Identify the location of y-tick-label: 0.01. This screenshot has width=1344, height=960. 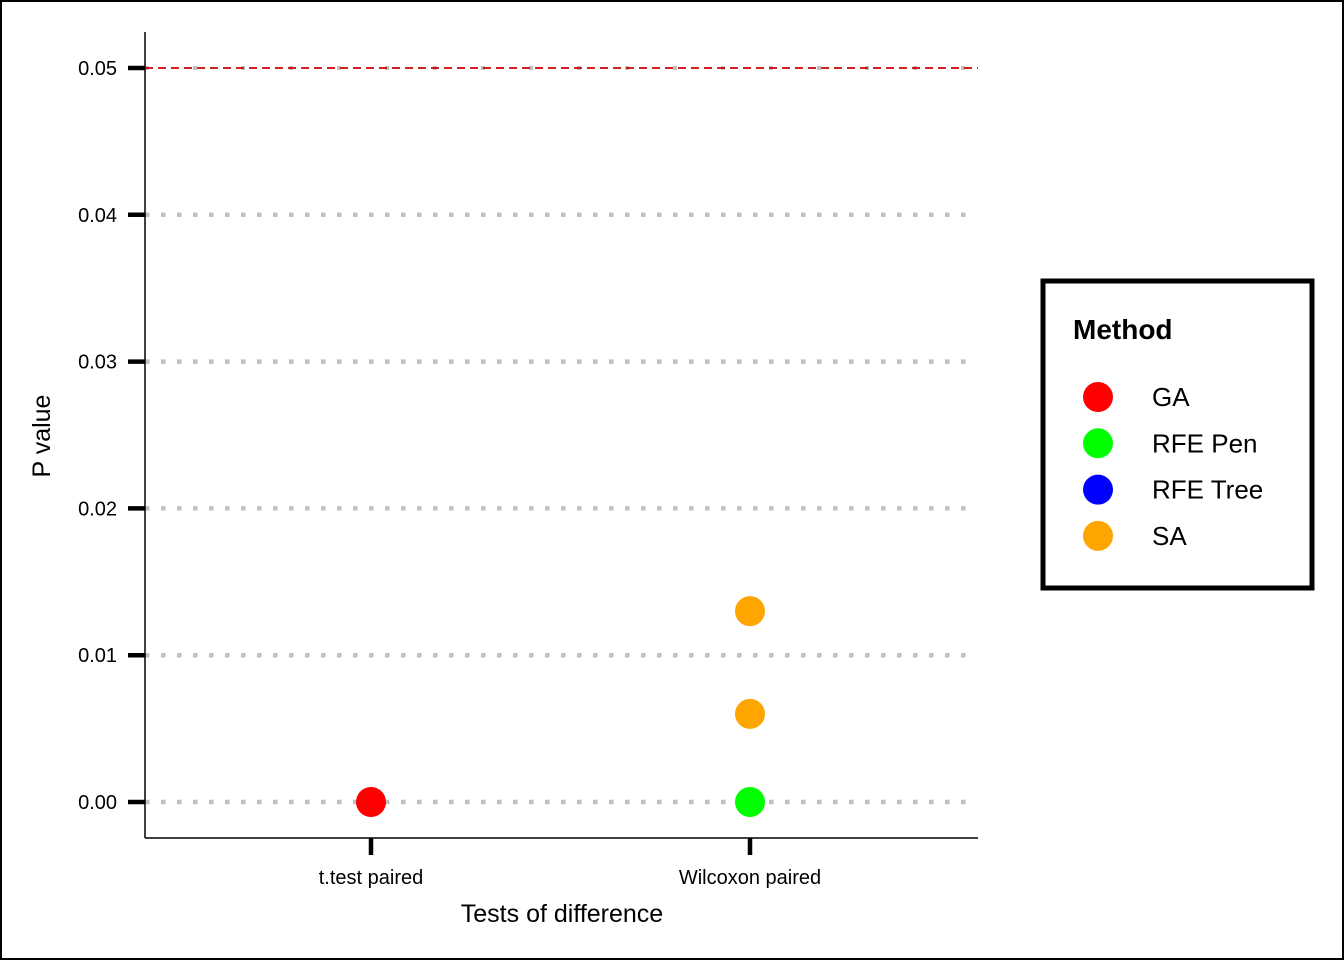
(97, 656).